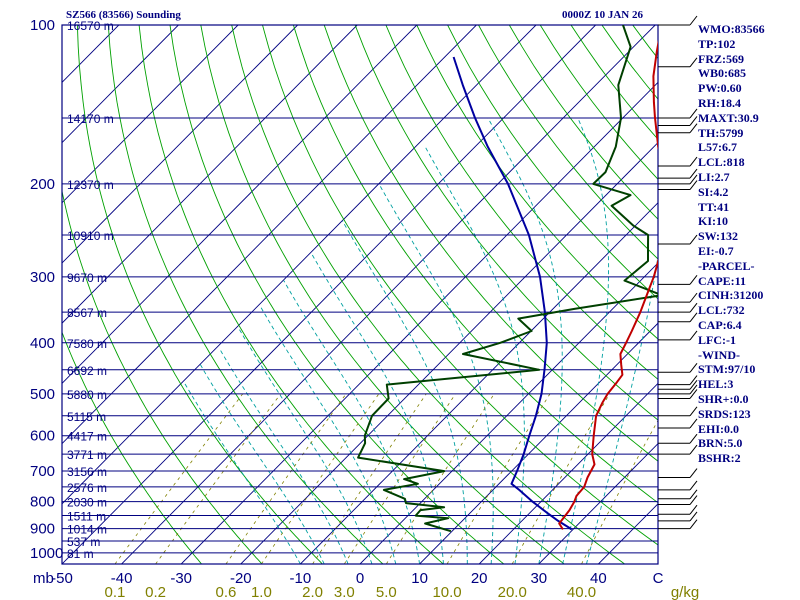 The width and height of the screenshot is (800, 600). What do you see at coordinates (87, 503) in the screenshot?
I see `height-label: 2030 m` at bounding box center [87, 503].